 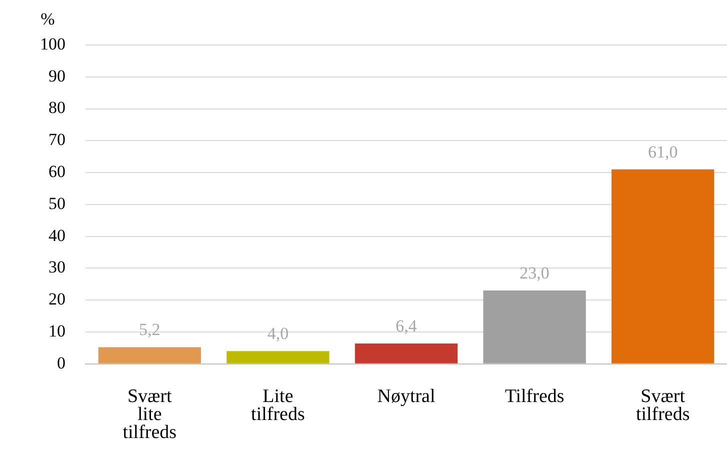 I want to click on y-tick-label: 10, so click(x=57, y=330).